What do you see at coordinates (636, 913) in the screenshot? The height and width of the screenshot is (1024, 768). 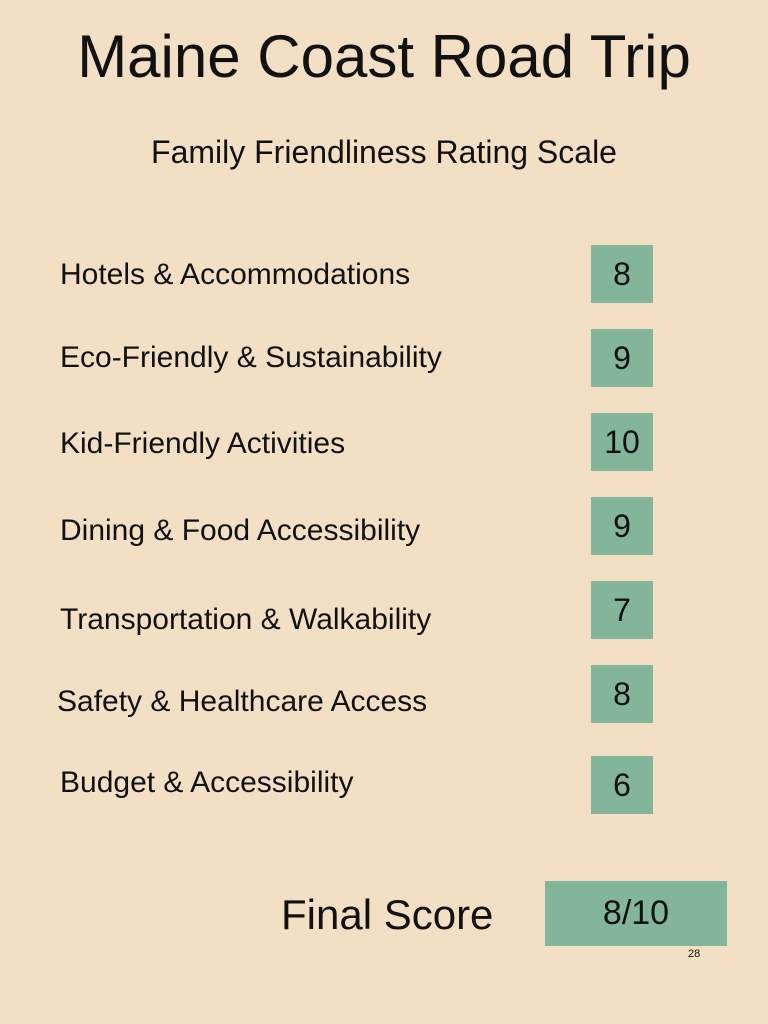 I see `final-score-value: 8/10` at bounding box center [636, 913].